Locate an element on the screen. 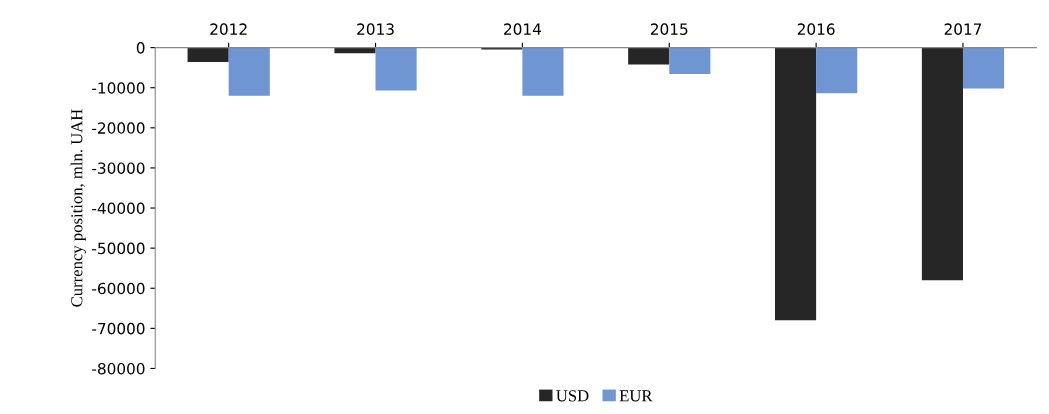  x-tick-label: 2016 is located at coordinates (816, 29).